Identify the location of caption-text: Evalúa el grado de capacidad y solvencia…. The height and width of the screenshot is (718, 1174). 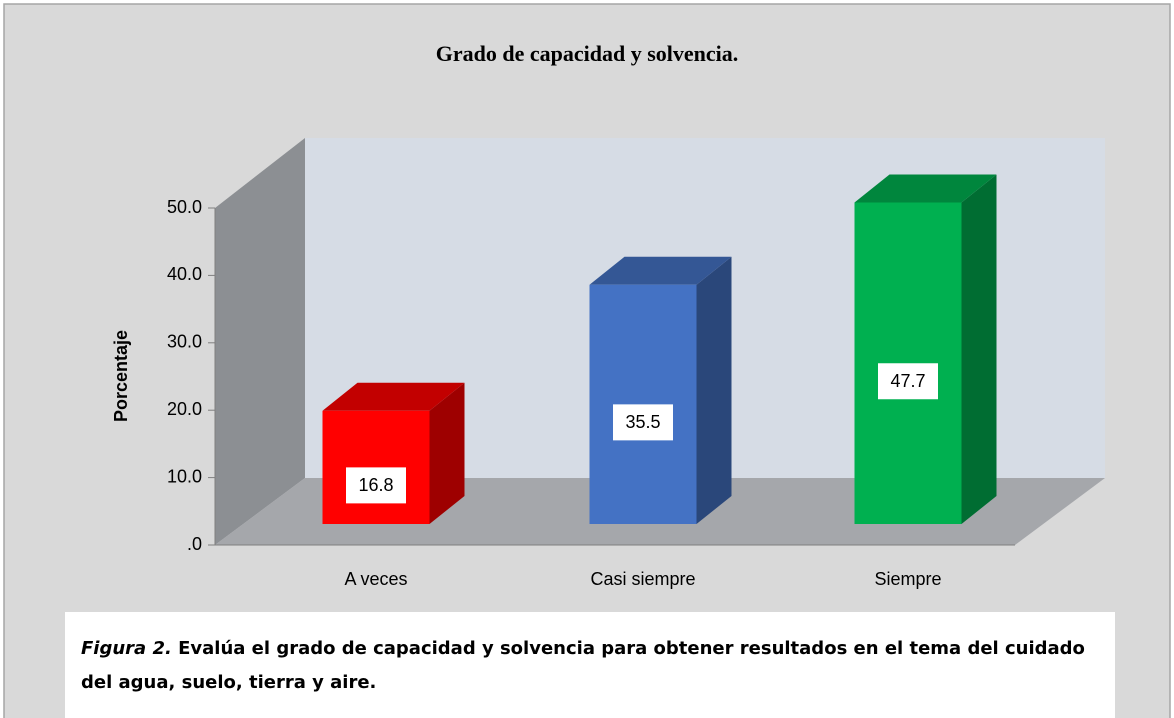
(583, 665).